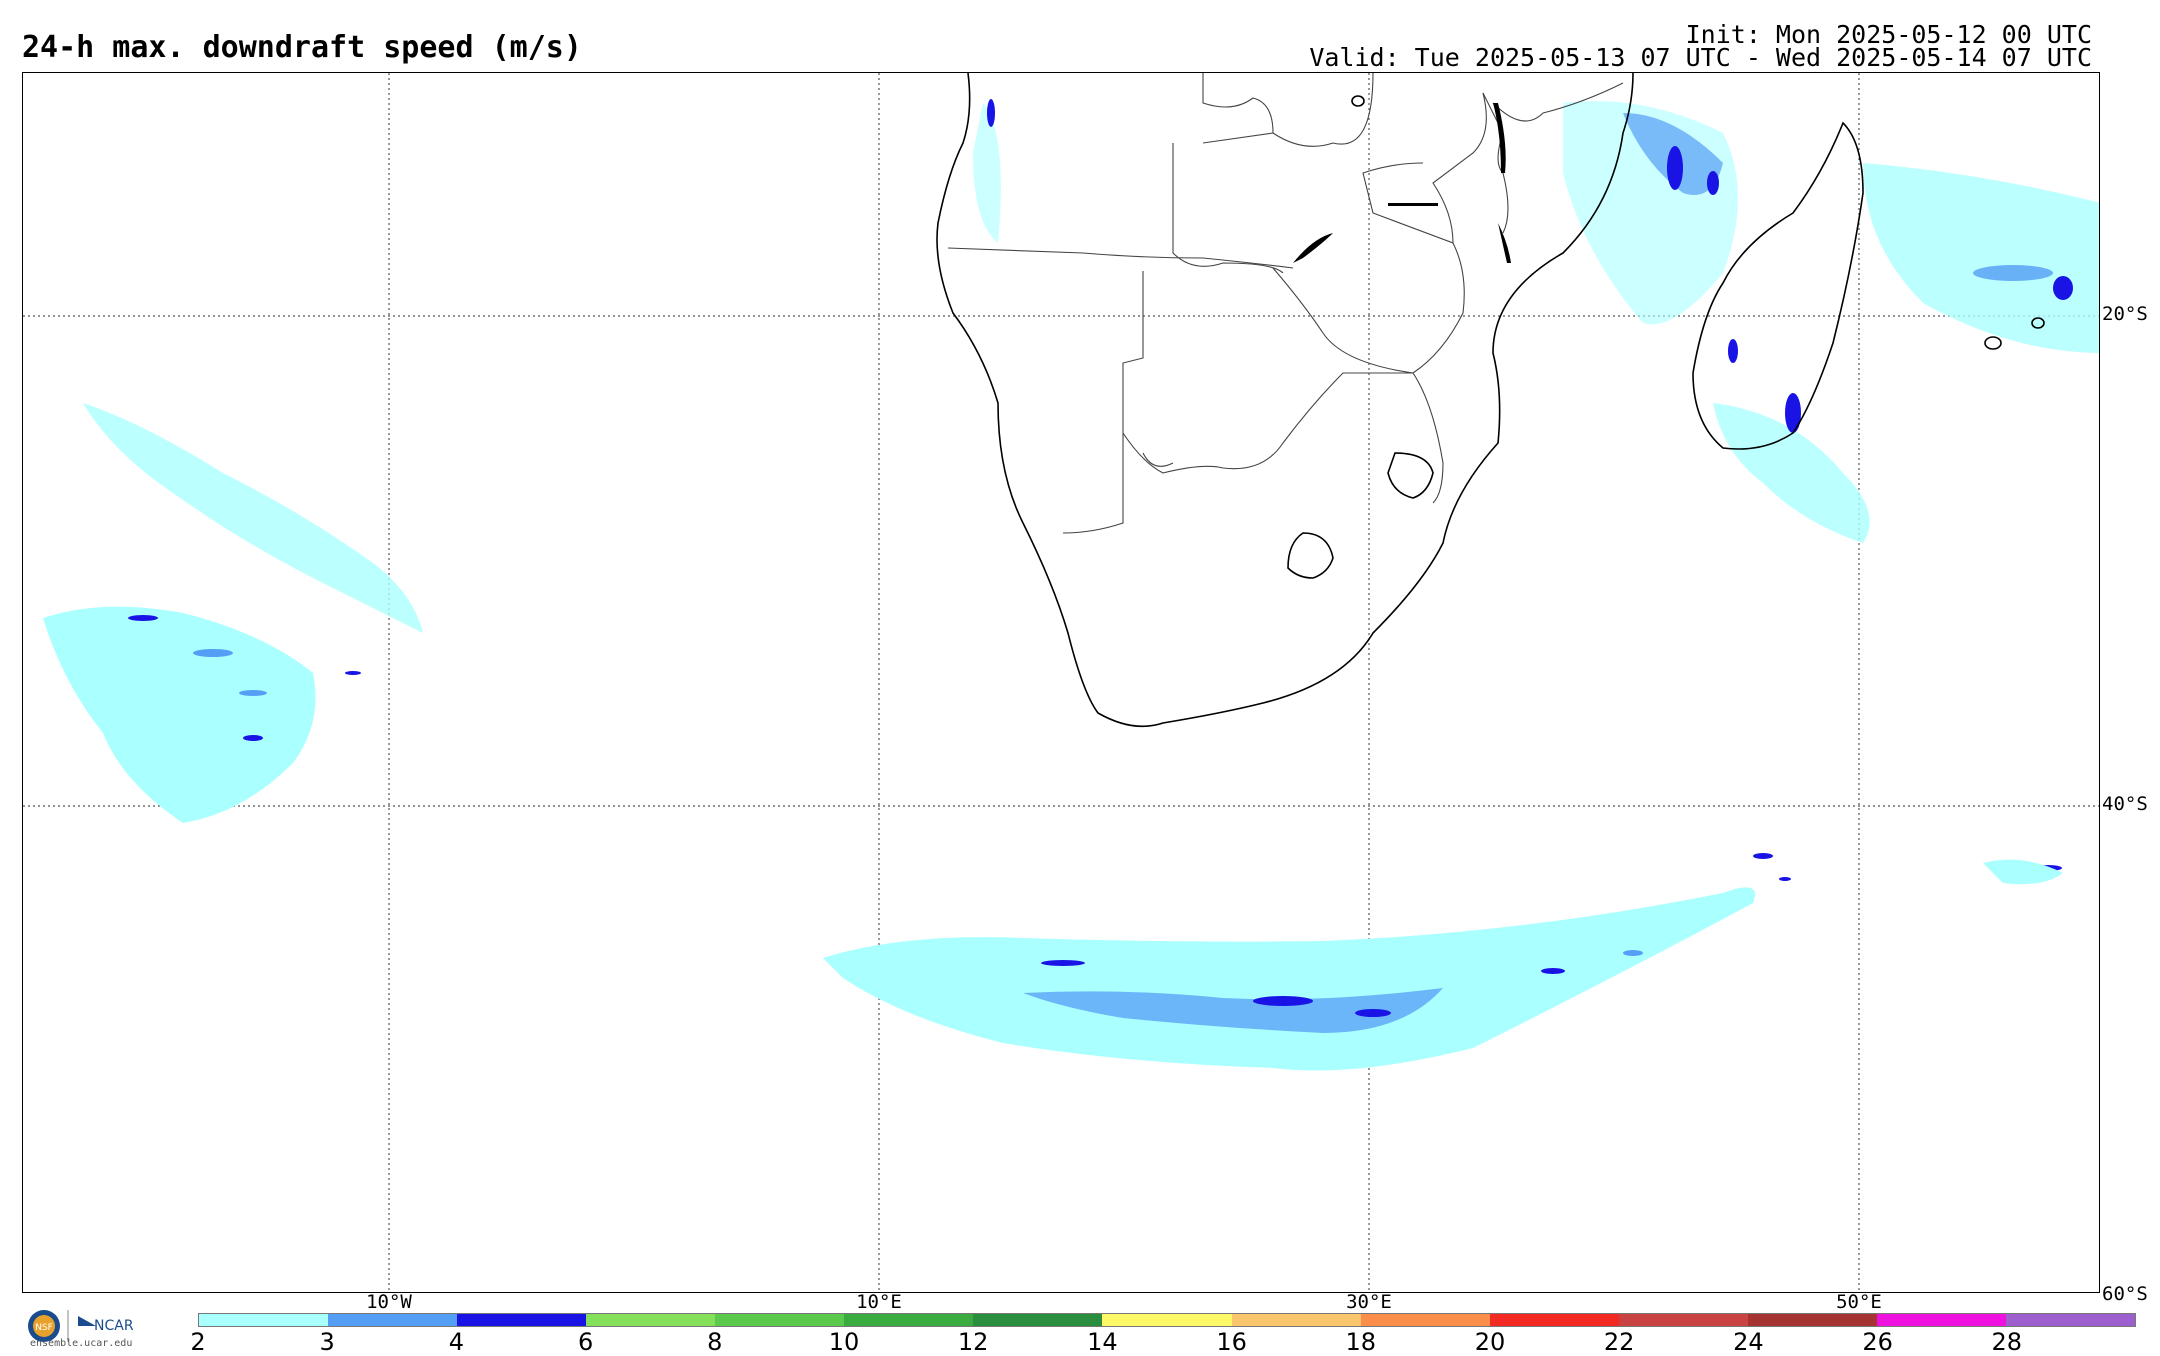 The image size is (2160, 1356). I want to click on lat-label-20s: 20°S, so click(2125, 314).